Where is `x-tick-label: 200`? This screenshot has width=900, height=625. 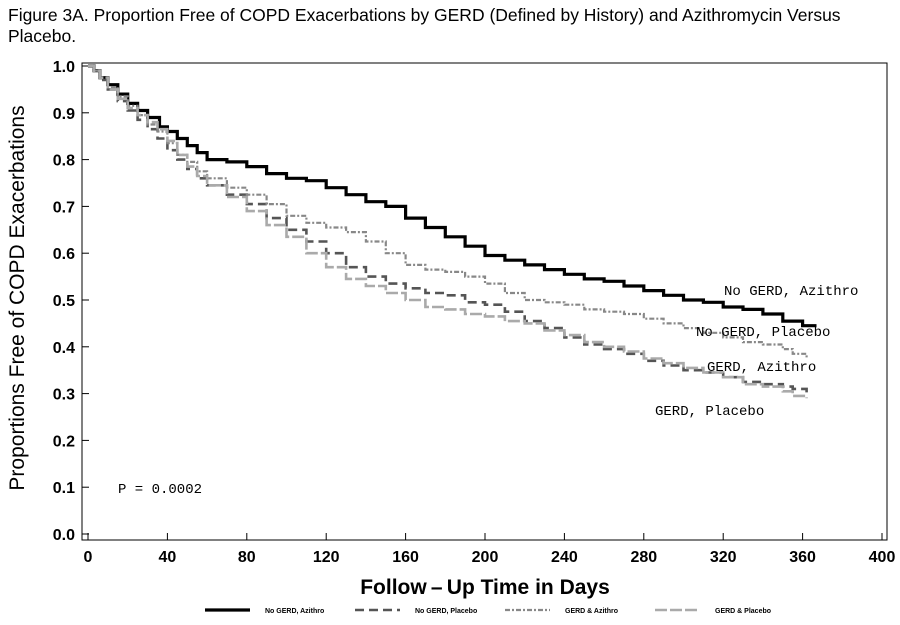
x-tick-label: 200 is located at coordinates (485, 557).